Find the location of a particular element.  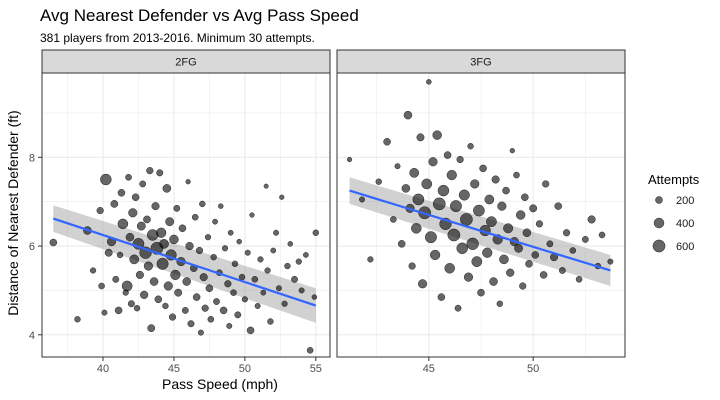

legend-title: Attempts is located at coordinates (674, 179).